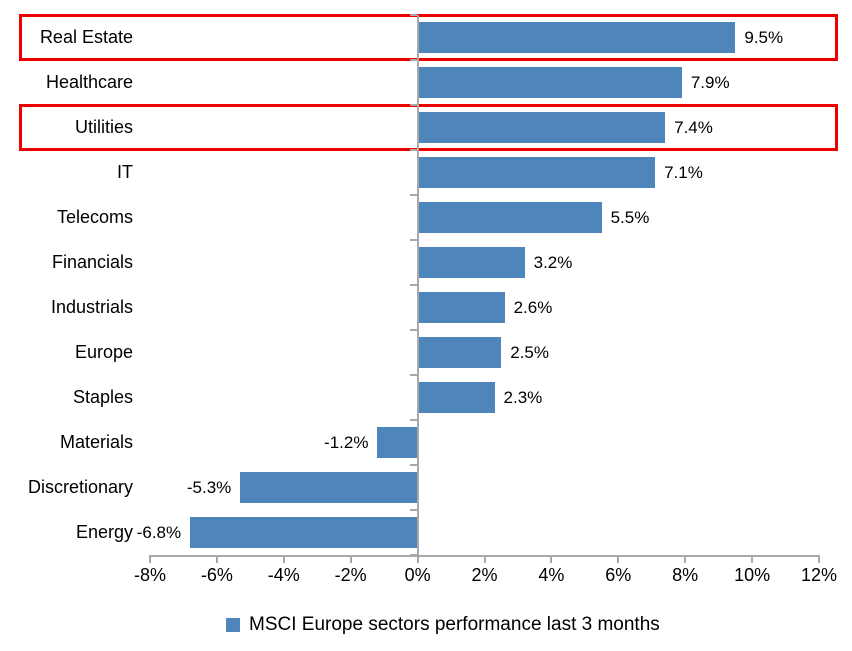 The width and height of the screenshot is (852, 651). Describe the element at coordinates (125, 172) in the screenshot. I see `category-label: IT` at that location.